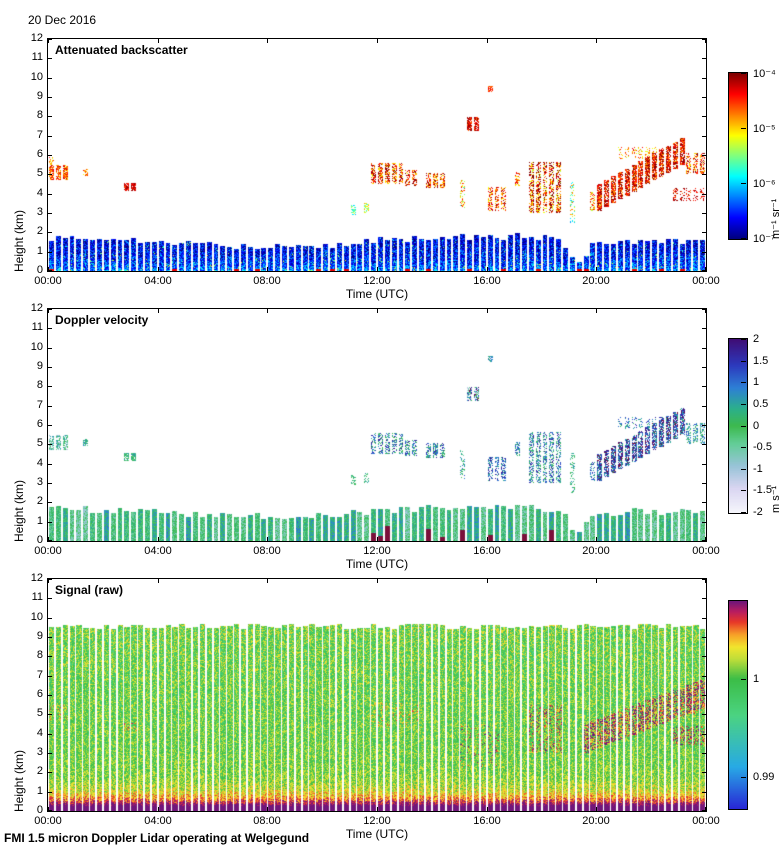 Image resolution: width=780 pixels, height=850 pixels. Describe the element at coordinates (36, 617) in the screenshot. I see `y-tick-label: 10` at that location.